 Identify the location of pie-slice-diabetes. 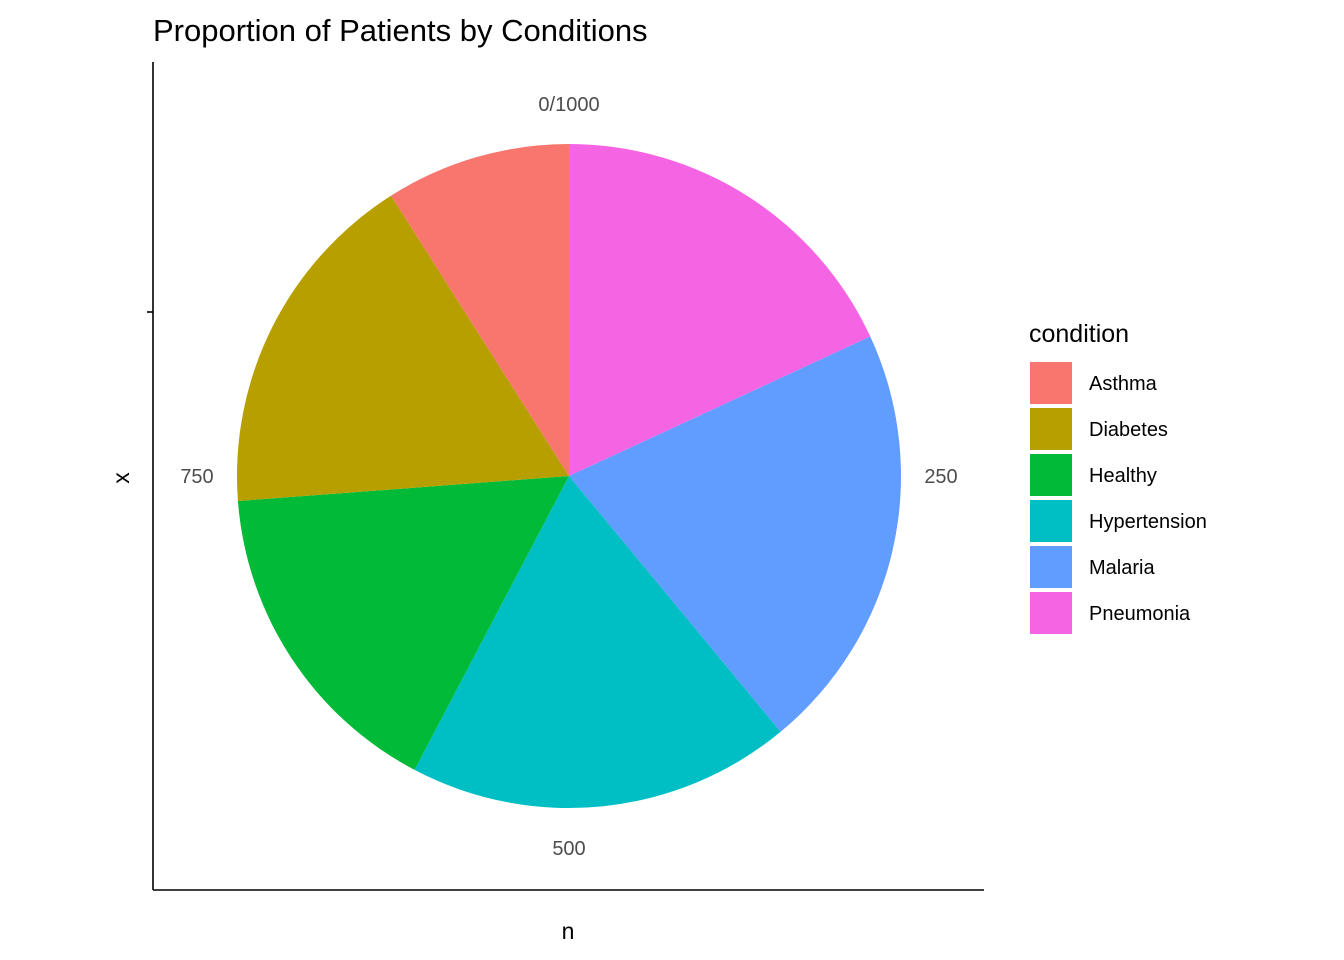
(403, 348).